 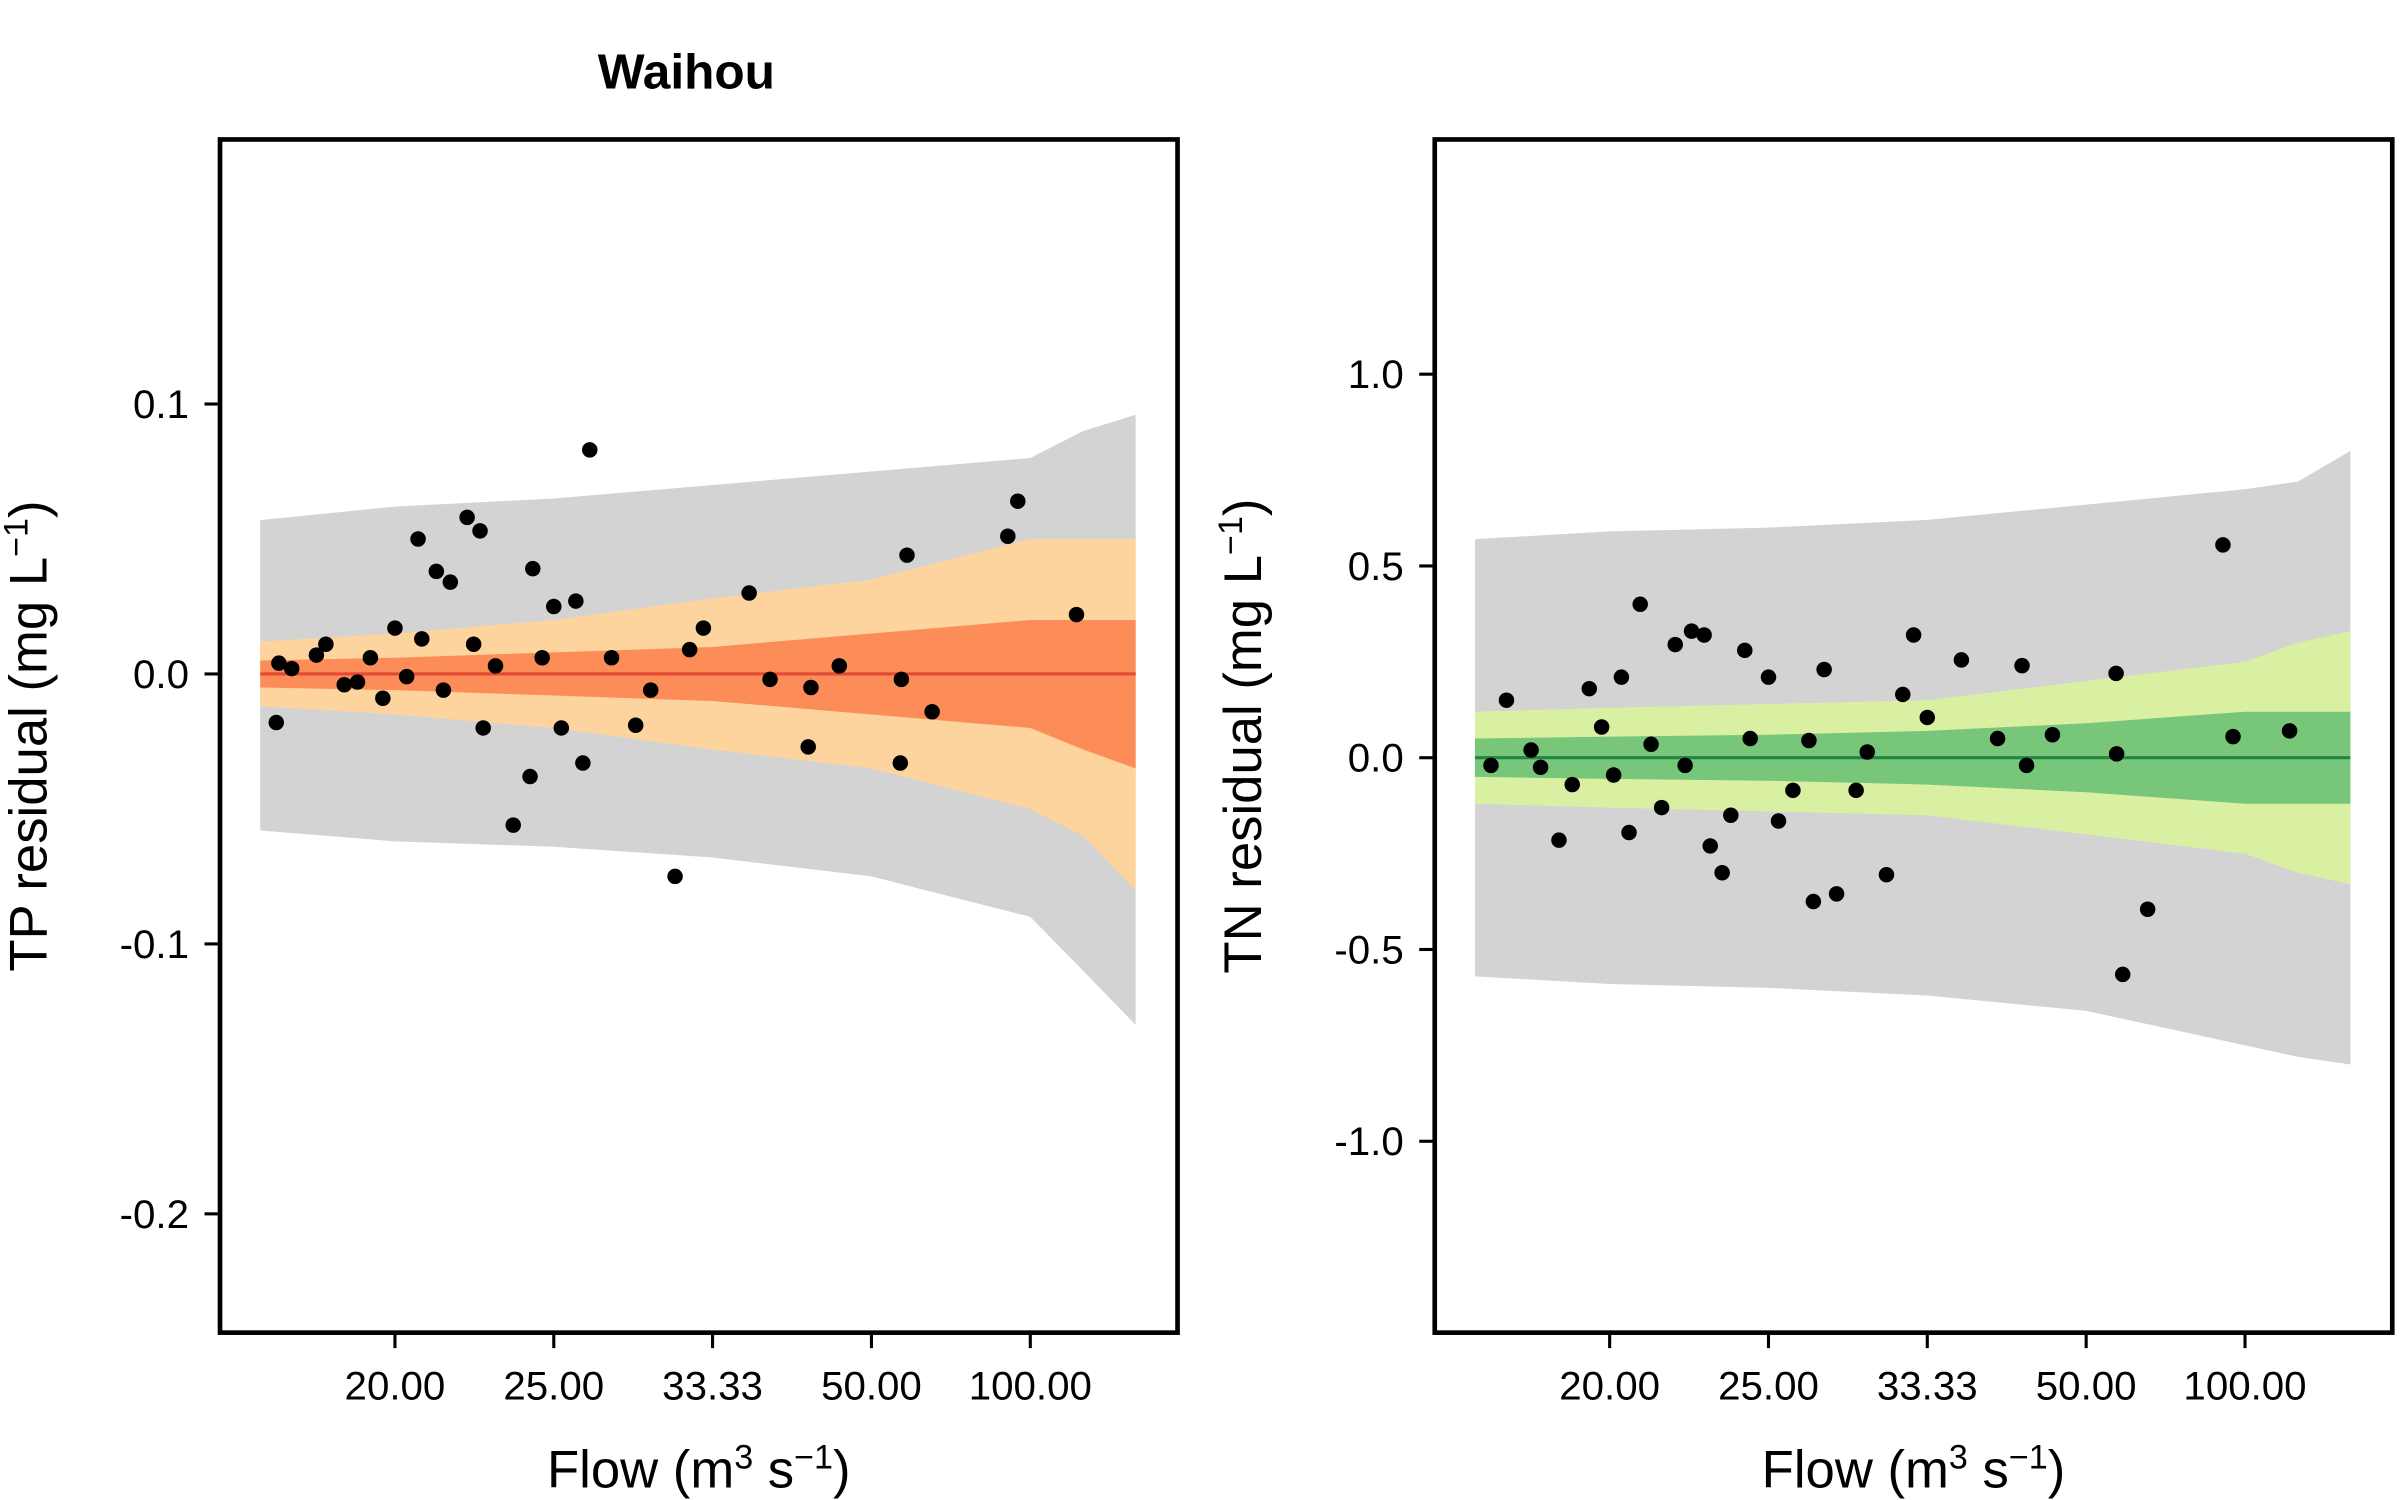 I want to click on y-tick-label: -0.2, so click(x=154, y=1214).